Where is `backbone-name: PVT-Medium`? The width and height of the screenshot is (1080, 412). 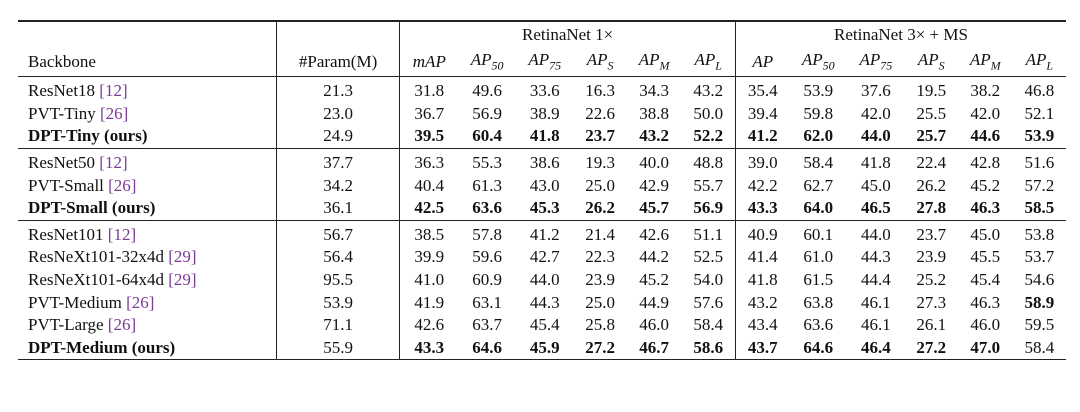
backbone-name: PVT-Medium is located at coordinates (75, 302).